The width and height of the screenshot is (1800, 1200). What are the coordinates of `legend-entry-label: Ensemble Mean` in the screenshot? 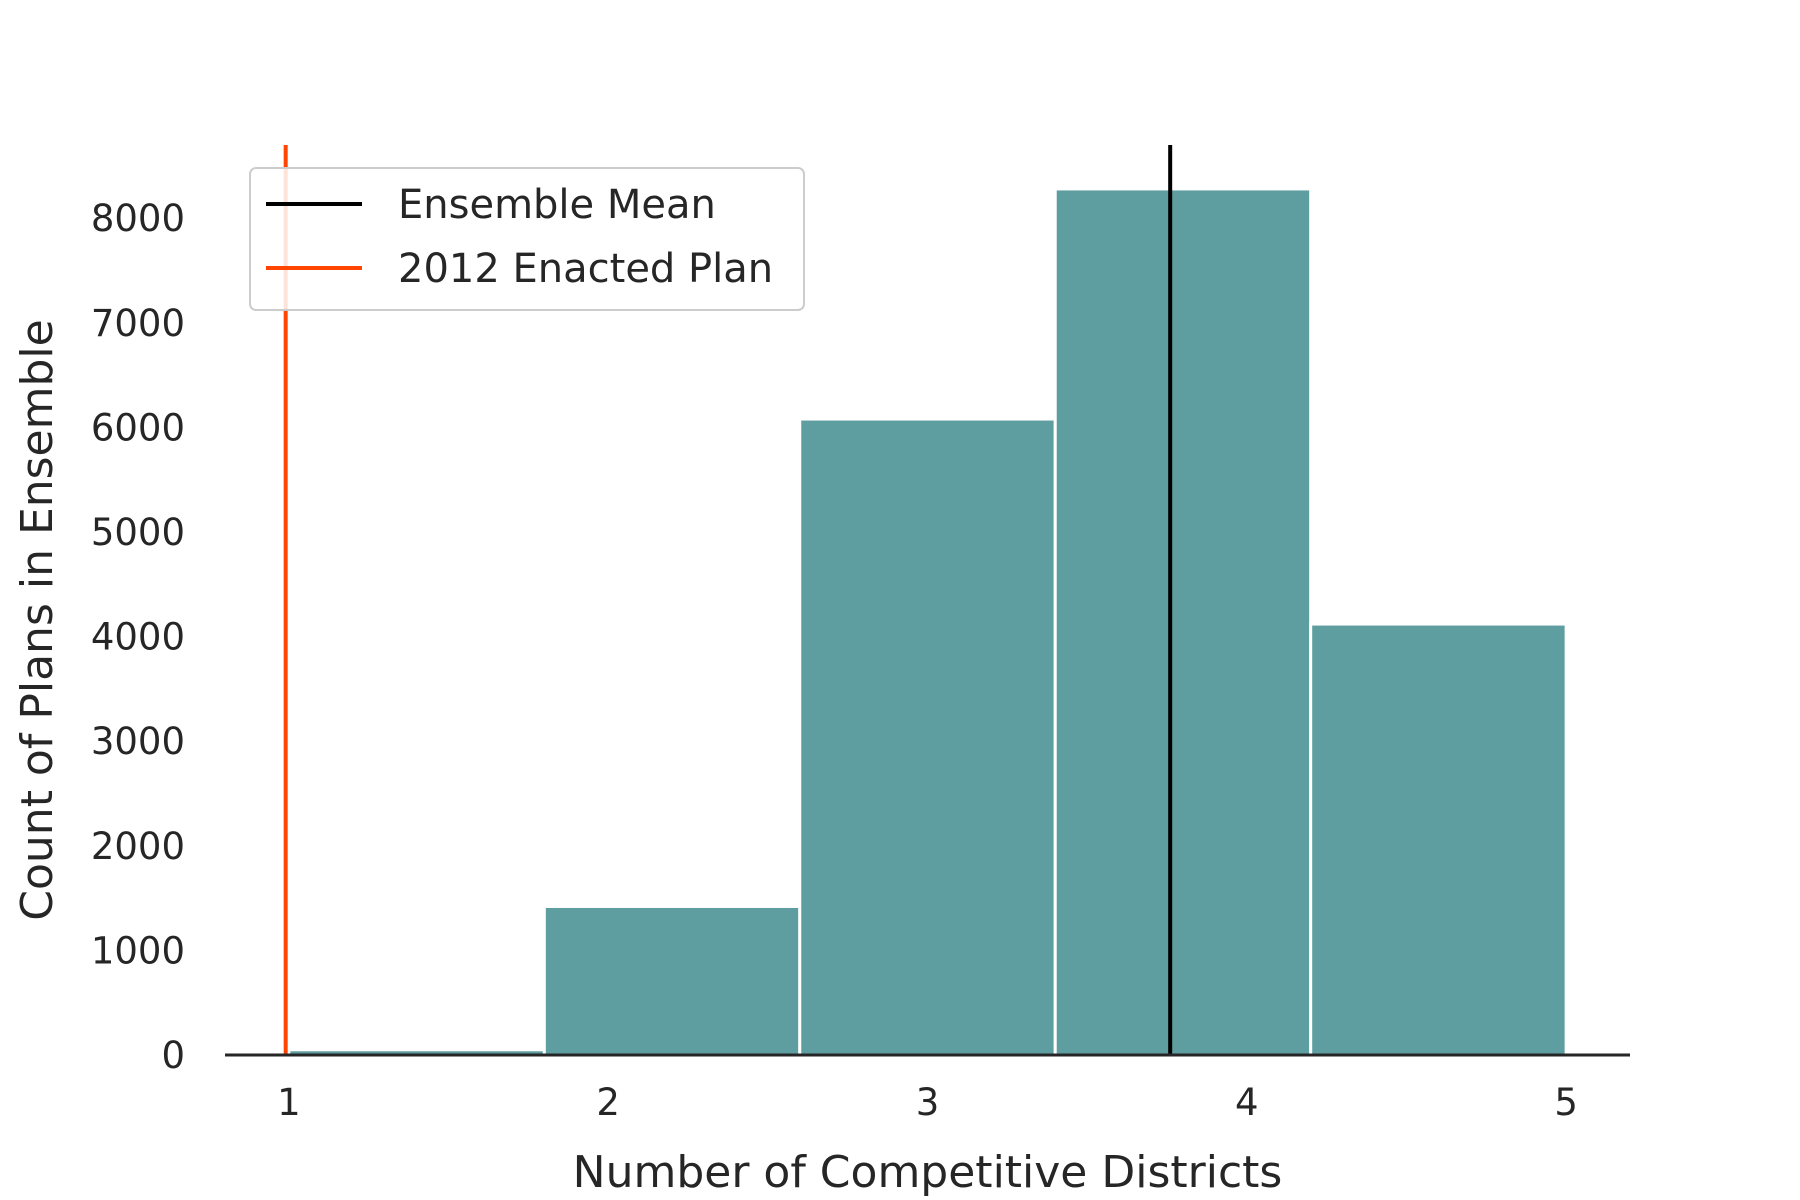 It's located at (557, 205).